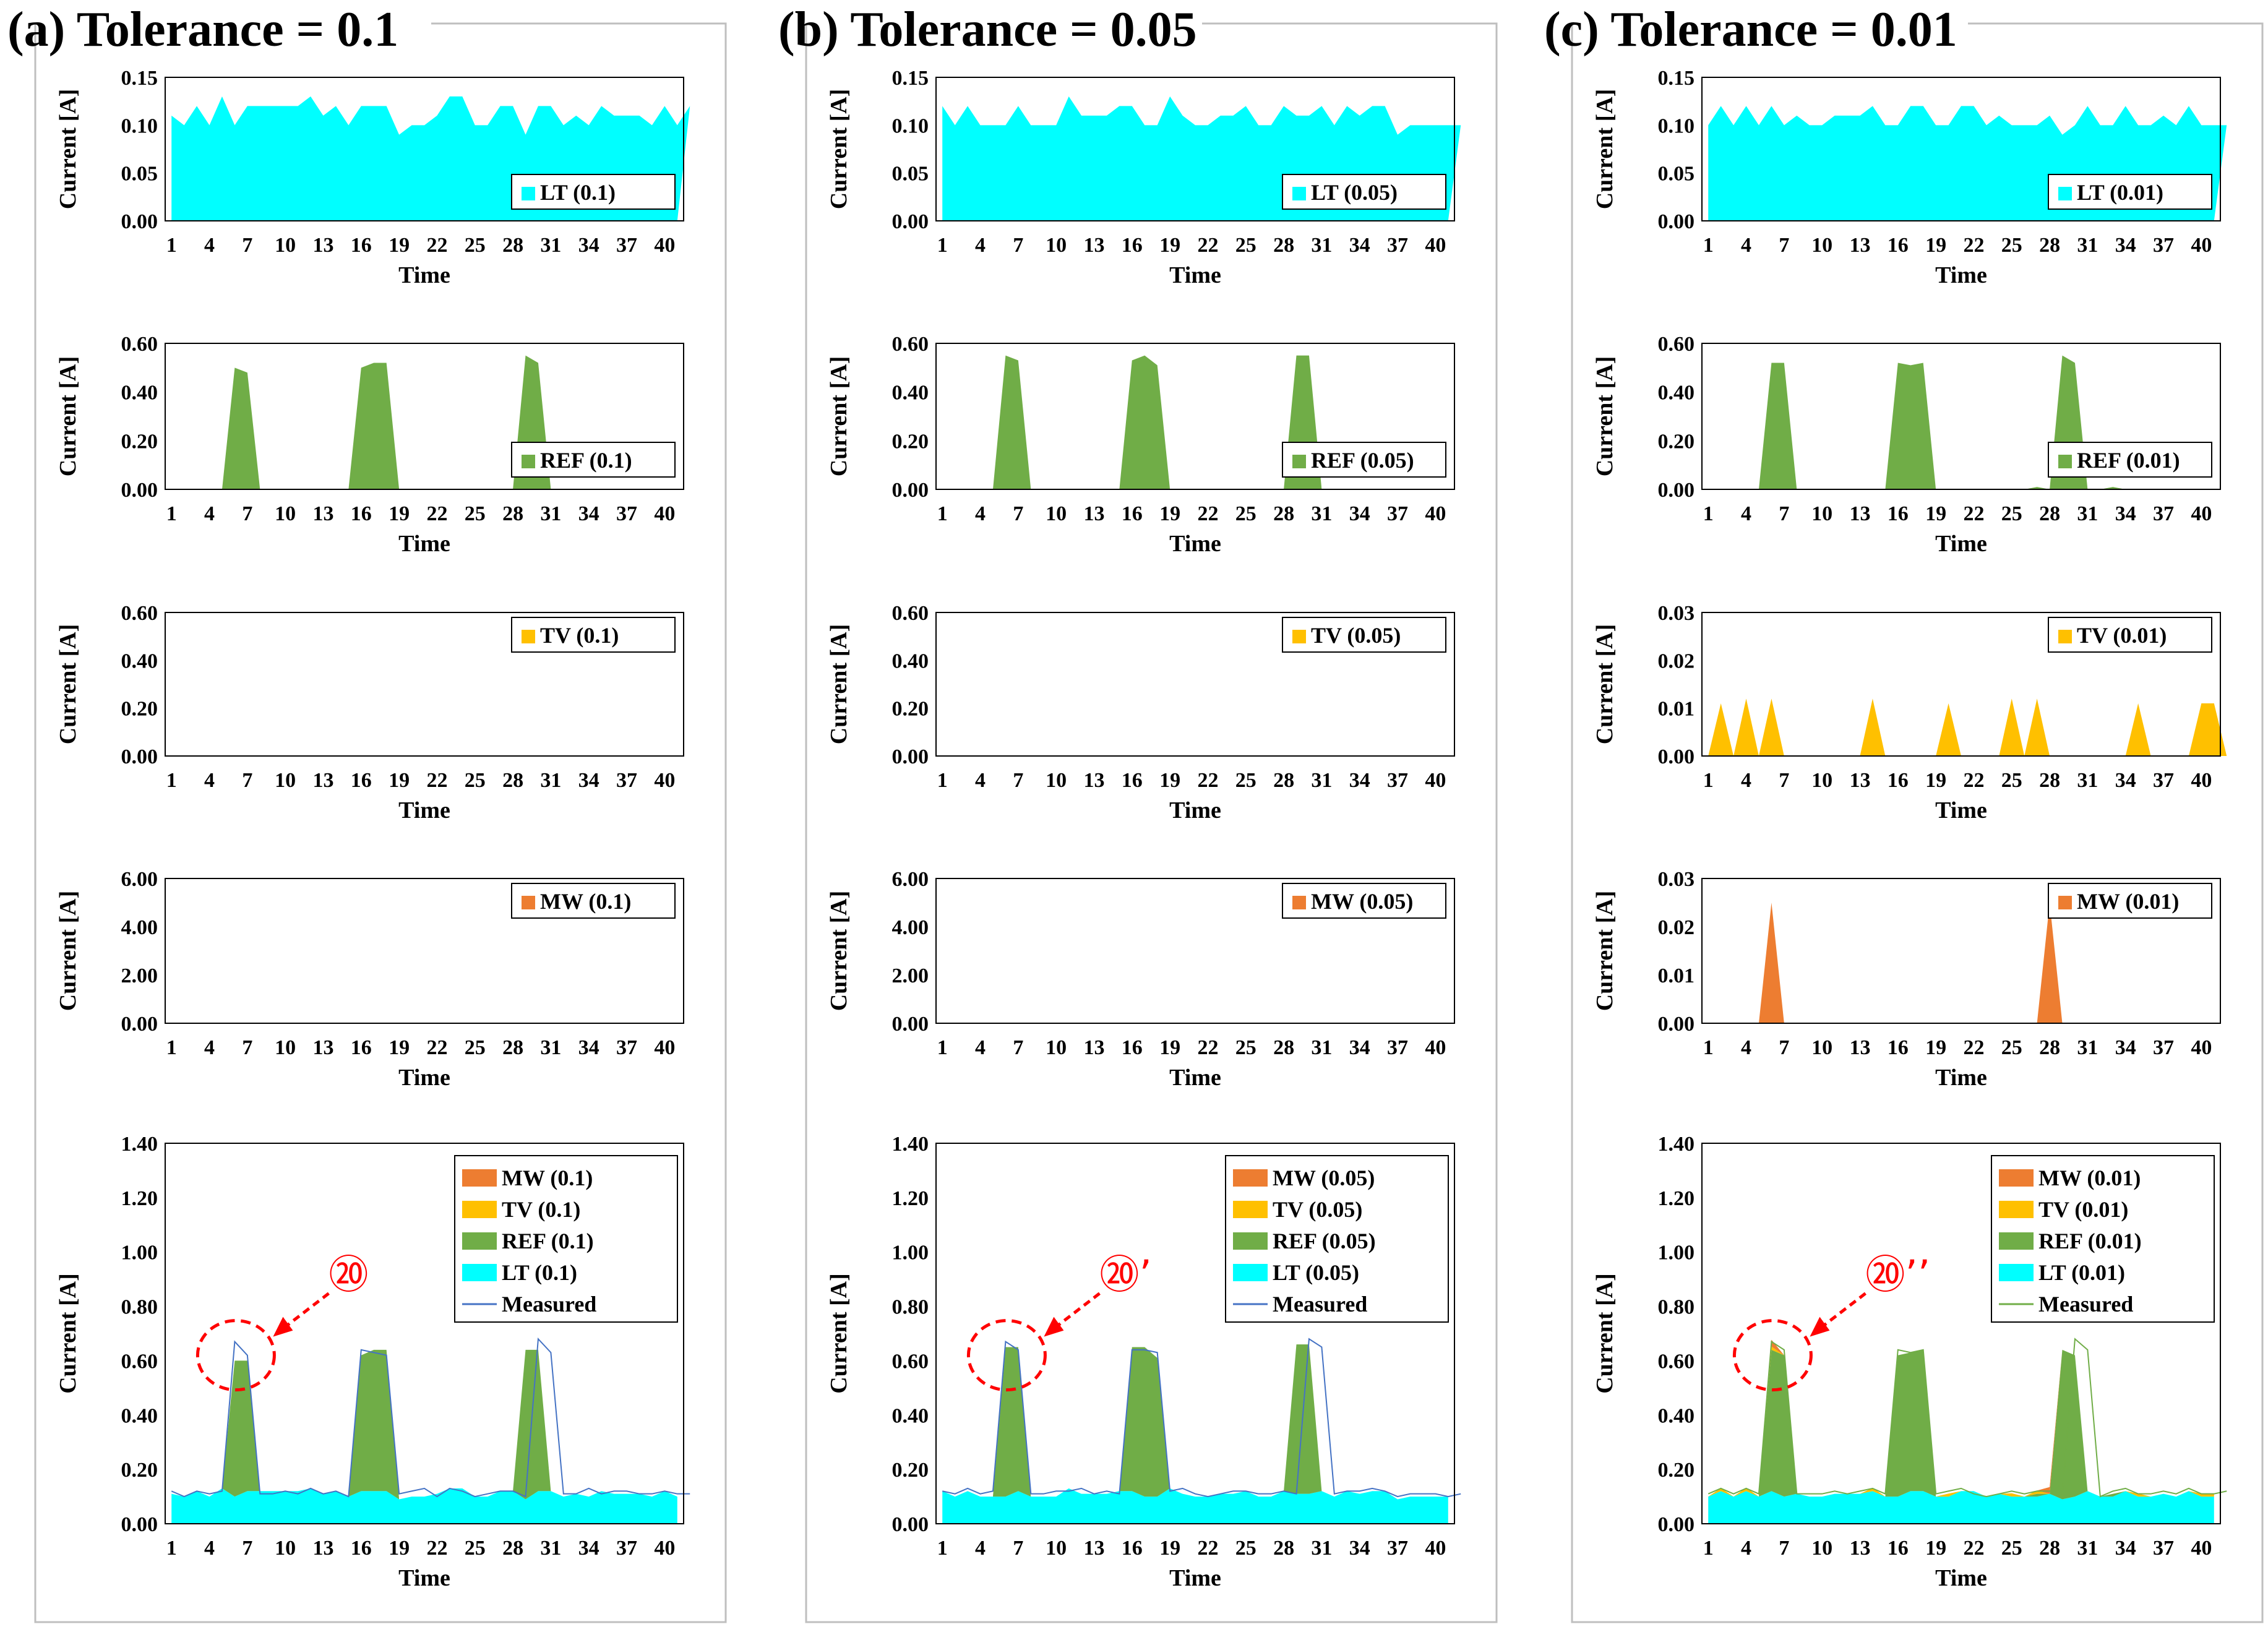 The width and height of the screenshot is (2268, 1632). What do you see at coordinates (2120, 192) in the screenshot?
I see `legend-label: LT (0.01)` at bounding box center [2120, 192].